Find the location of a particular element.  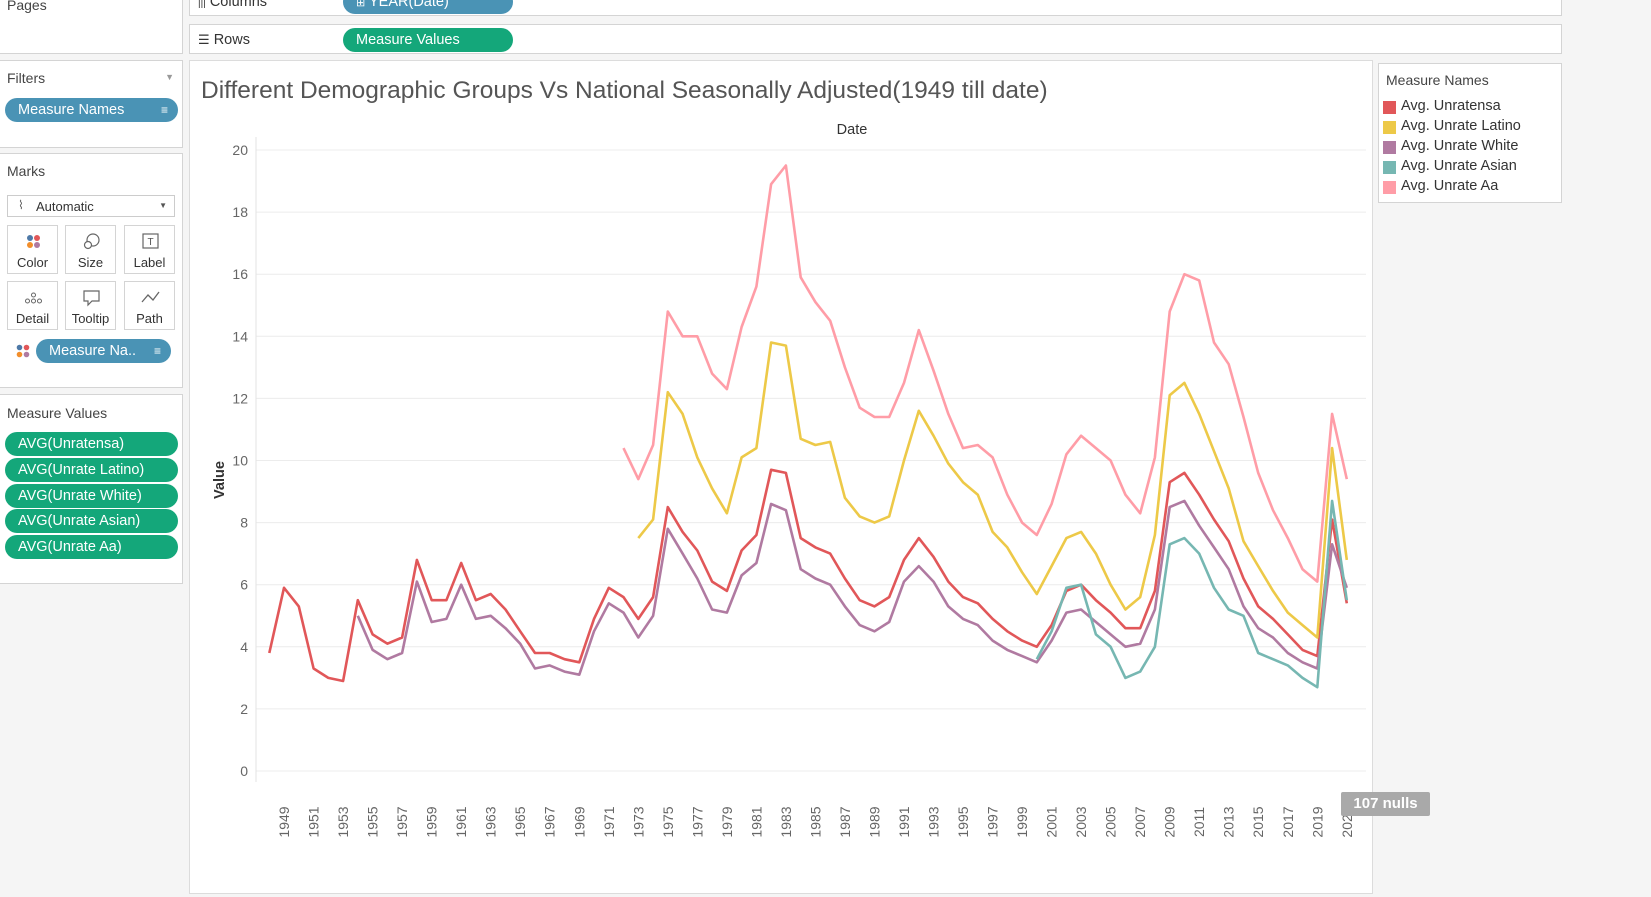

size-icon is located at coordinates (91, 241).